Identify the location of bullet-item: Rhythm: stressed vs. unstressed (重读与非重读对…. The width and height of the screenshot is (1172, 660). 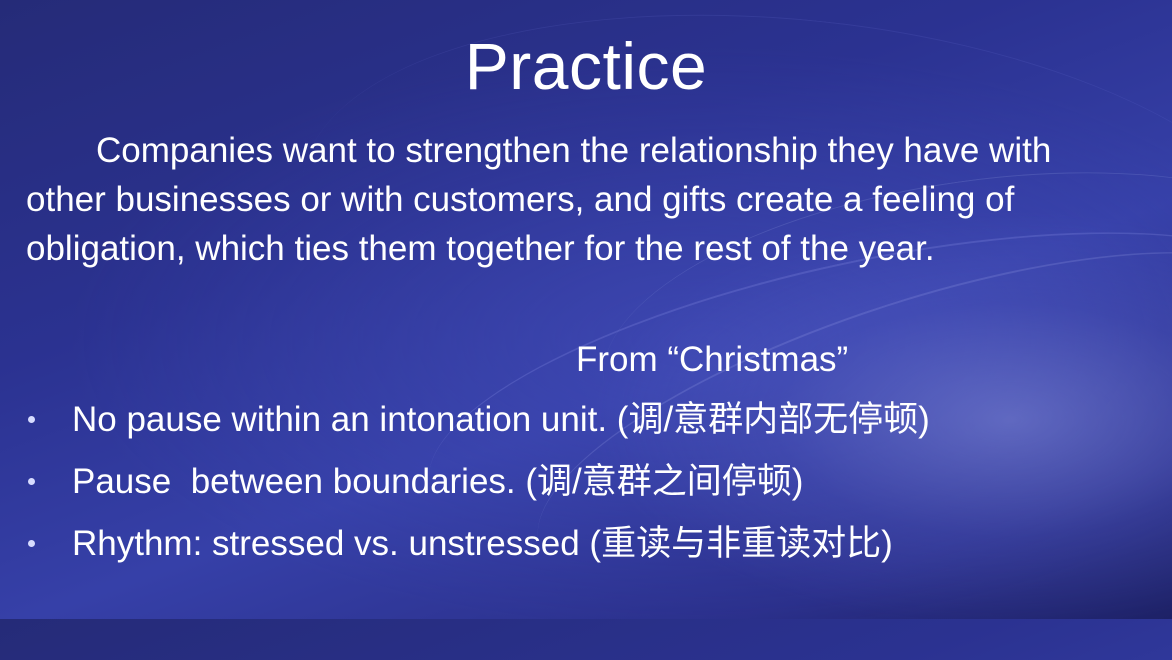
(586, 550).